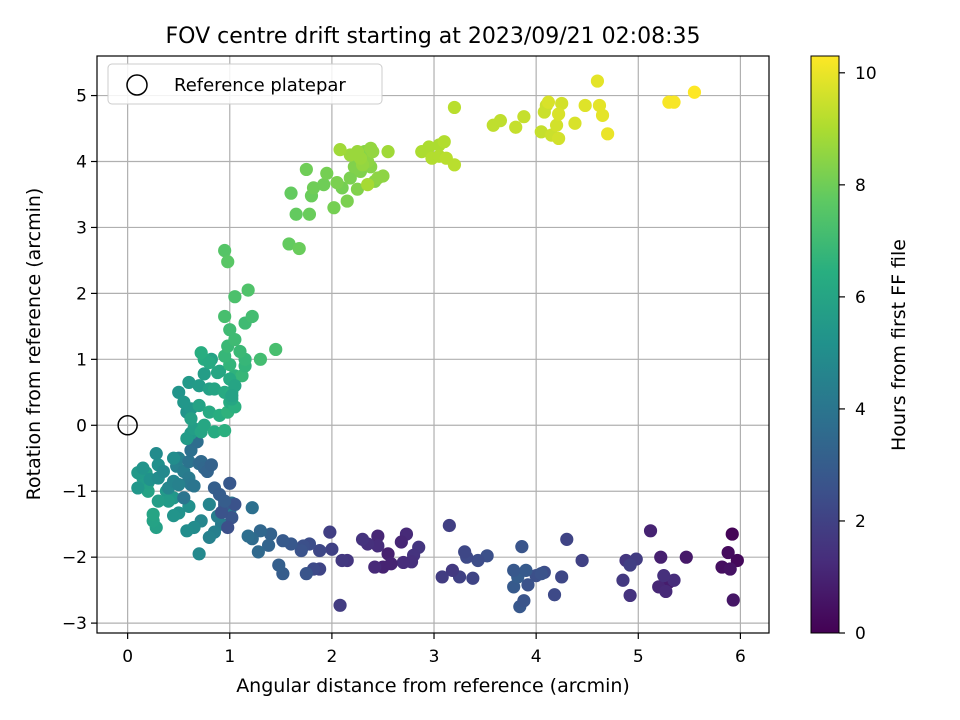 The image size is (960, 720). Describe the element at coordinates (137, 85) in the screenshot. I see `legend-marker-icon` at that location.